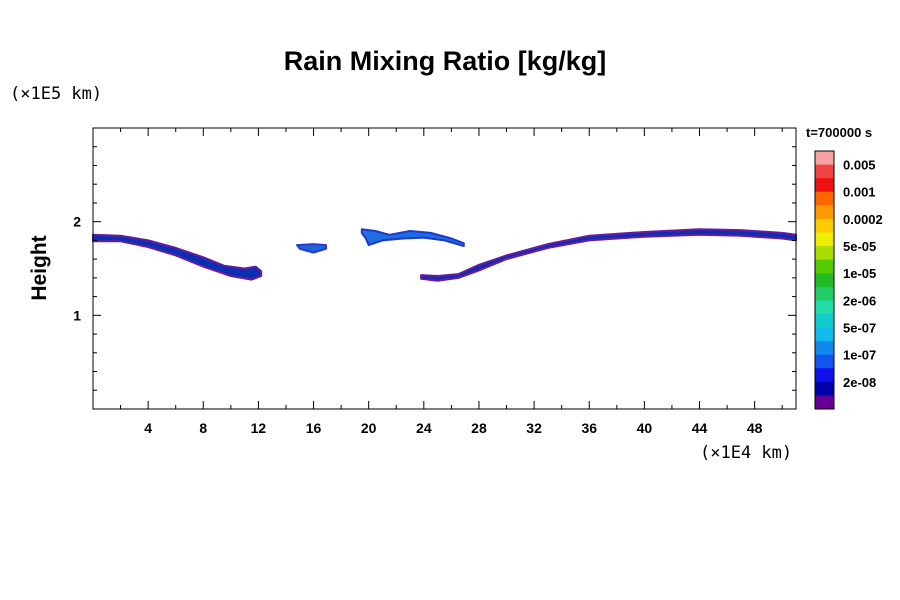 The height and width of the screenshot is (600, 900). What do you see at coordinates (859, 382) in the screenshot?
I see `colorbar-label: 2e-08` at bounding box center [859, 382].